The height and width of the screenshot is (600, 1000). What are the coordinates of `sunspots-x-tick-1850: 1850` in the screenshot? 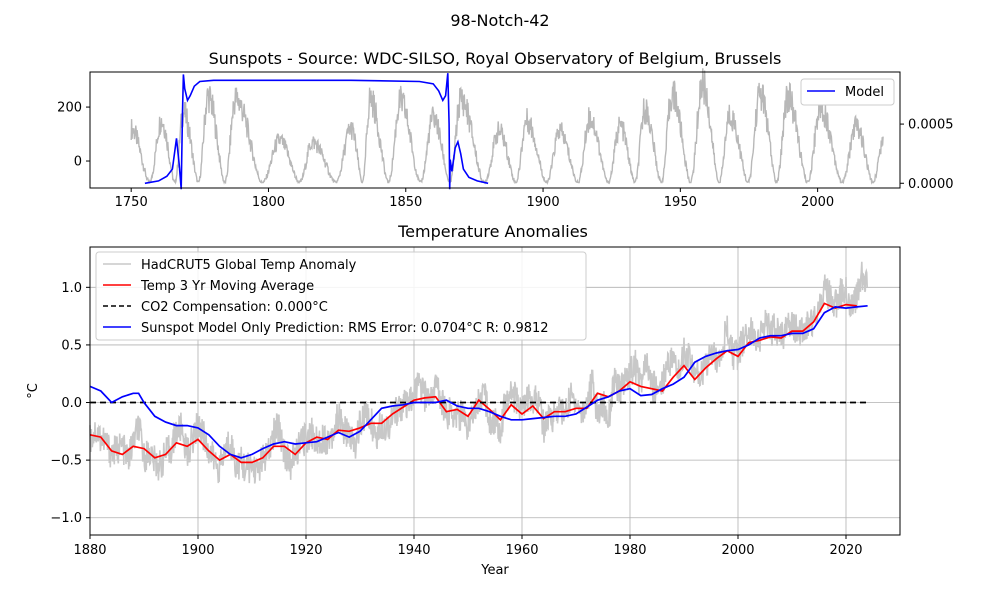 It's located at (405, 202).